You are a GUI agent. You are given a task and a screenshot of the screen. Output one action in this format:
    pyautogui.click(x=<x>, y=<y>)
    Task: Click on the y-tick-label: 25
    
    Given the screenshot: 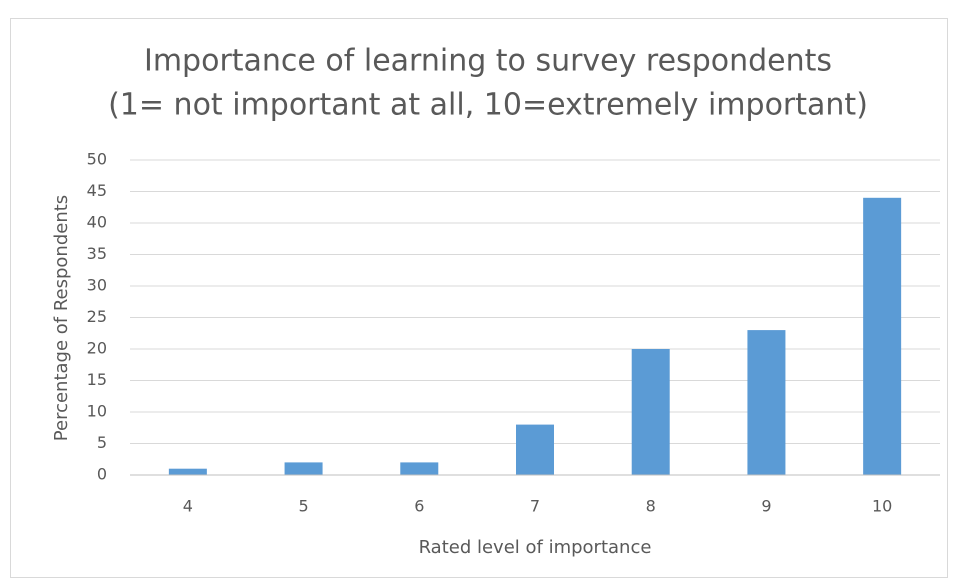 What is the action you would take?
    pyautogui.click(x=97, y=316)
    